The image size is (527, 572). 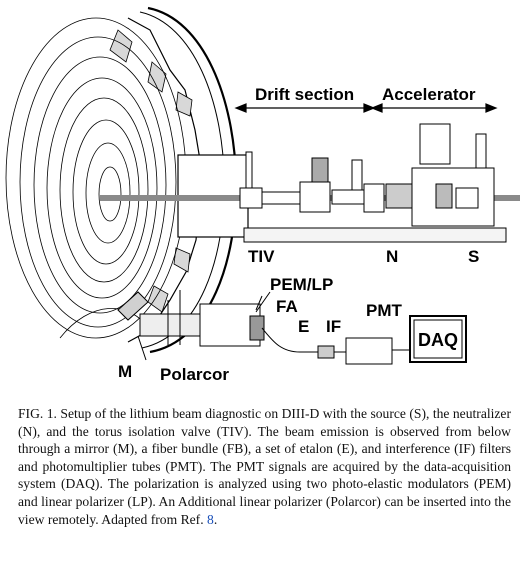 I want to click on label-tiv: TIV, so click(x=261, y=256).